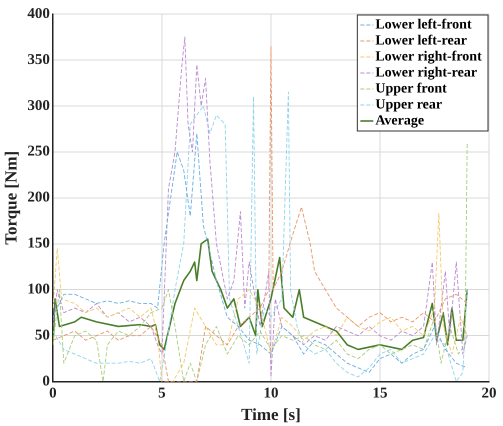  What do you see at coordinates (408, 105) in the screenshot?
I see `legend-label: Upper rear` at bounding box center [408, 105].